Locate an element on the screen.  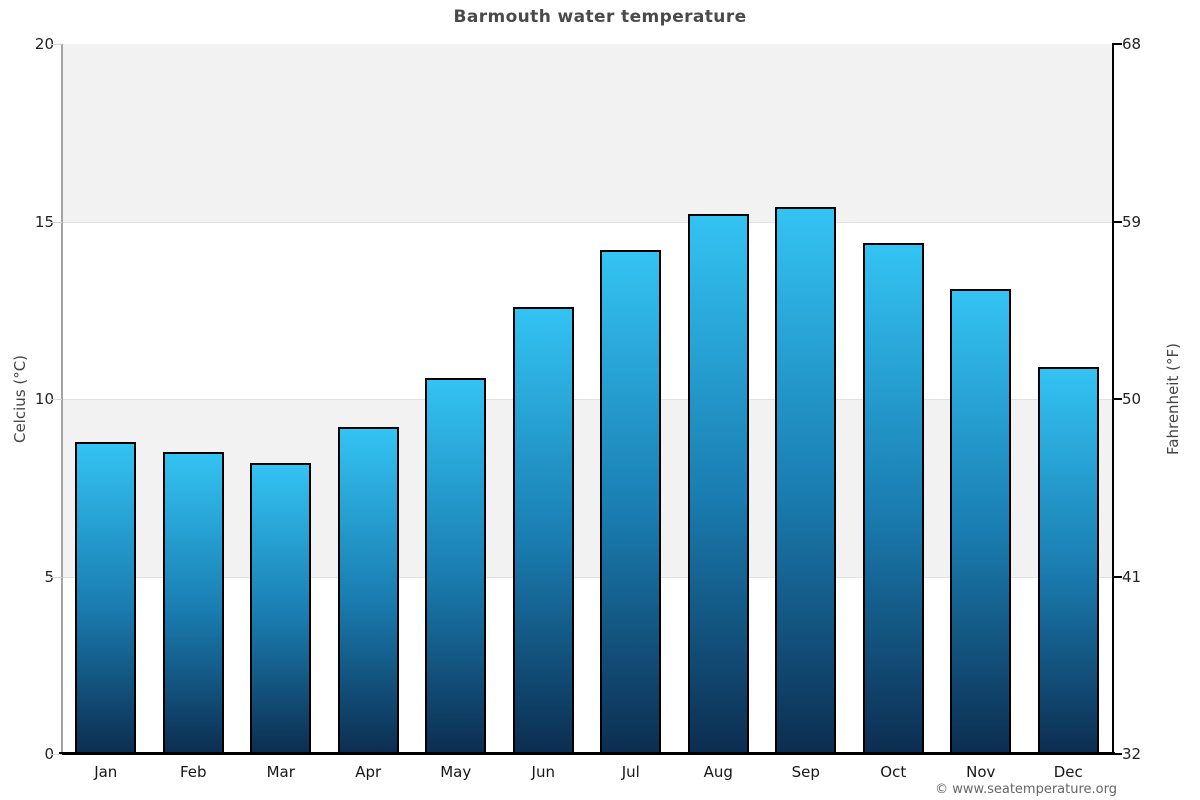
bar-sep is located at coordinates (806, 480).